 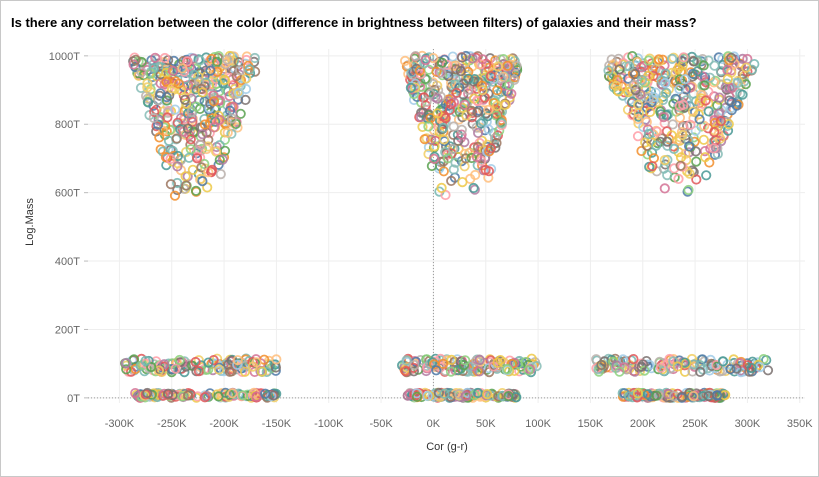 I want to click on x-tick-label: -200K, so click(x=224, y=424).